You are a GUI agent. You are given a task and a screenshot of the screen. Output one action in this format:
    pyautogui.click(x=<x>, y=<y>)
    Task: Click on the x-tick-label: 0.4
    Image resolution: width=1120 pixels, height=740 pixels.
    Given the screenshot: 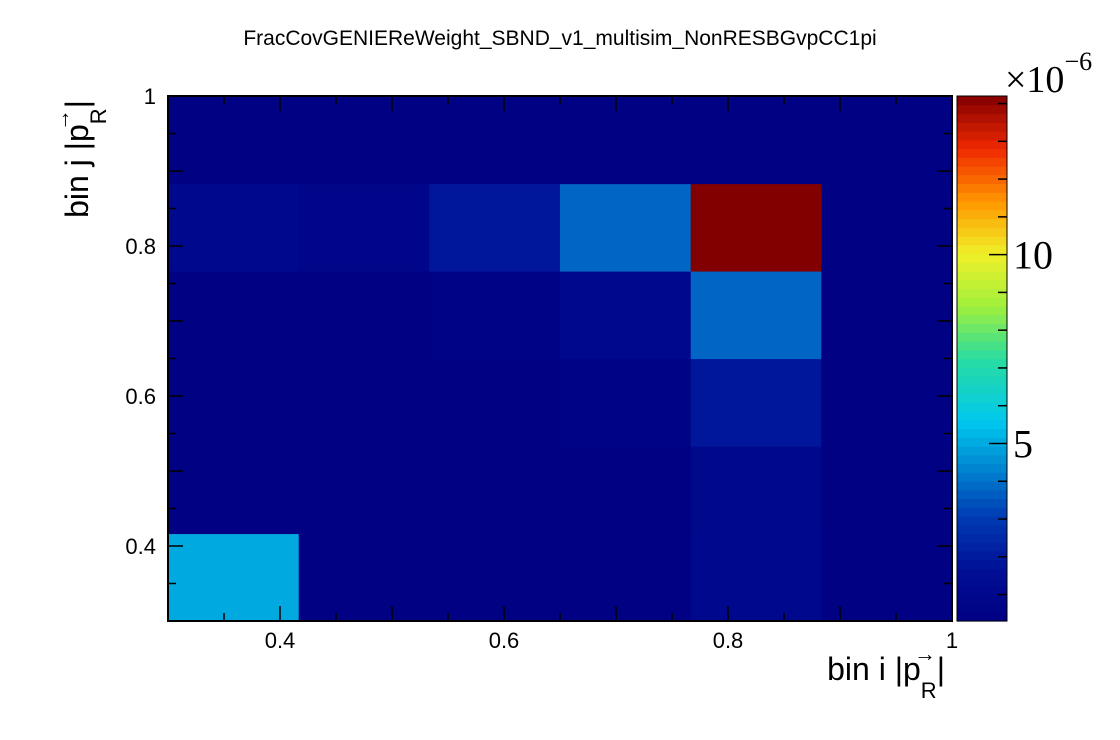 What is the action you would take?
    pyautogui.click(x=280, y=640)
    